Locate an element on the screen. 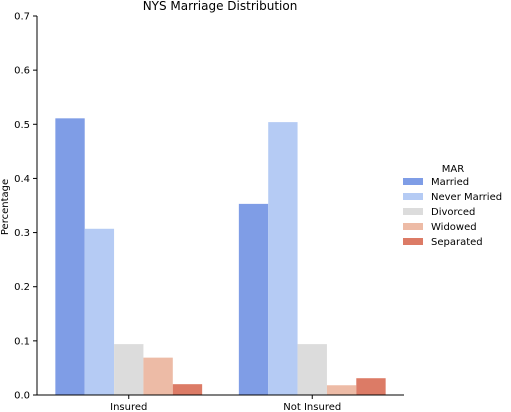 The image size is (511, 412). bar-married-insured is located at coordinates (70, 256).